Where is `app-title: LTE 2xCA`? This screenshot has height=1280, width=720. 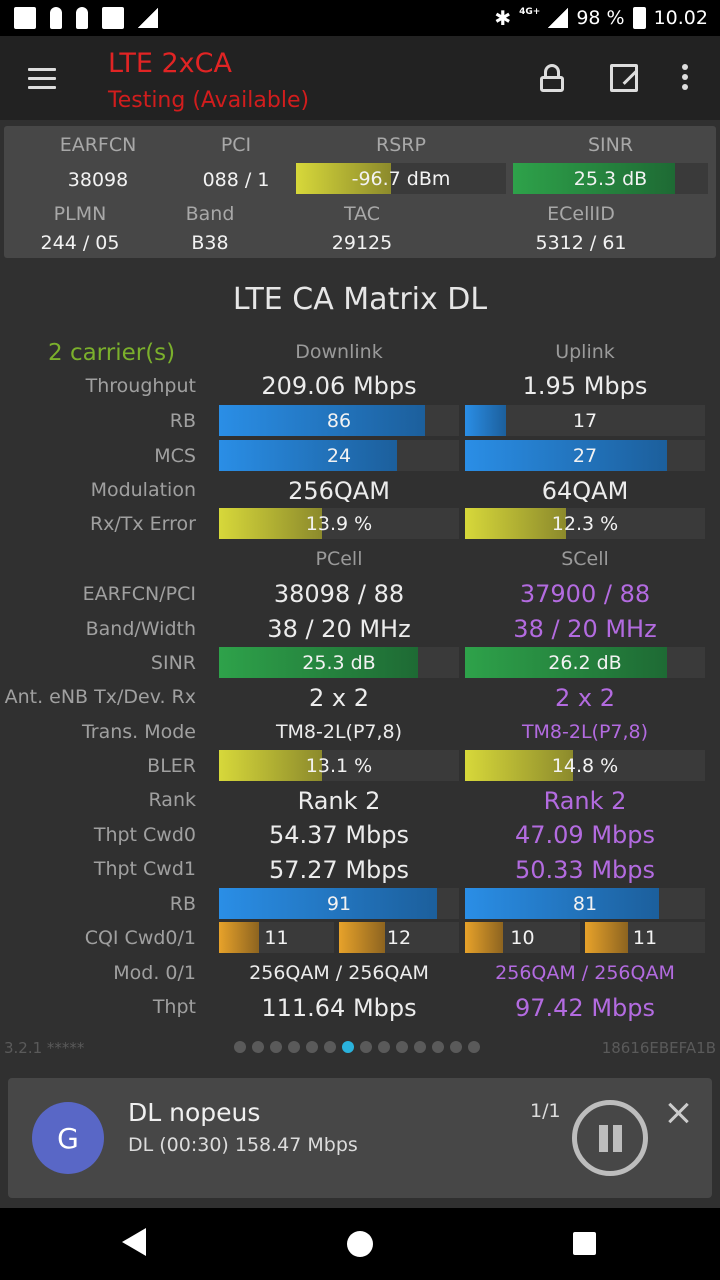
app-title: LTE 2xCA is located at coordinates (170, 63).